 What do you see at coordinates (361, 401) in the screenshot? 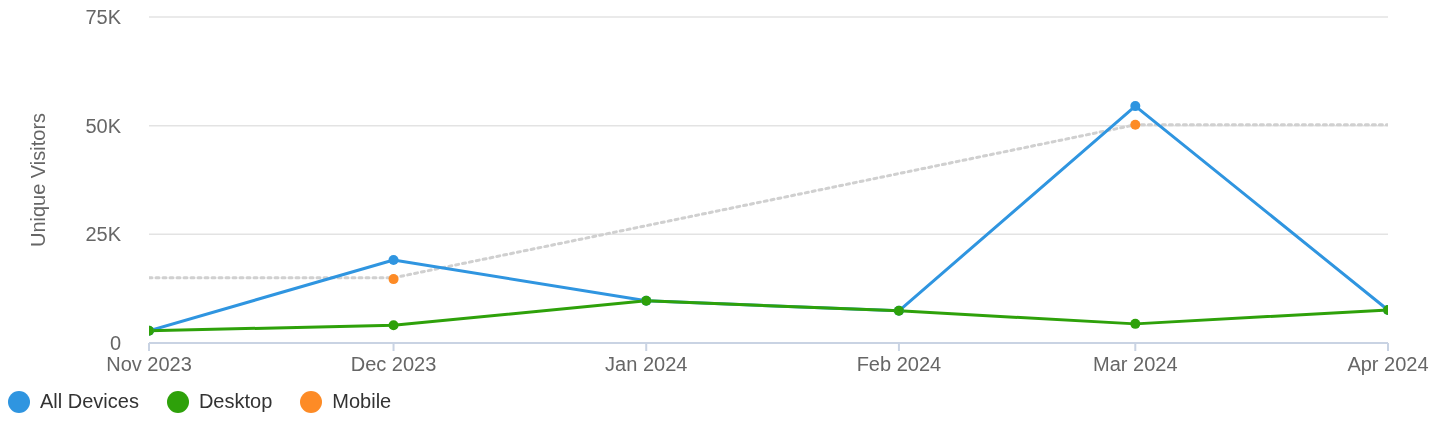
I see `legend-label: Mobile` at bounding box center [361, 401].